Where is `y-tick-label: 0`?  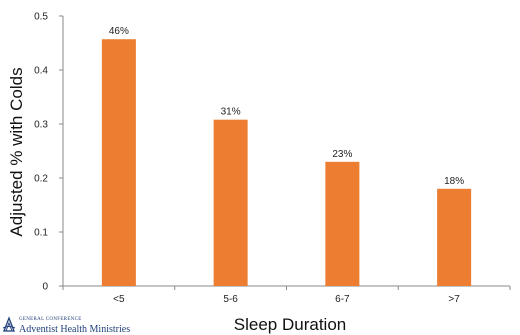
y-tick-label: 0 is located at coordinates (45, 287).